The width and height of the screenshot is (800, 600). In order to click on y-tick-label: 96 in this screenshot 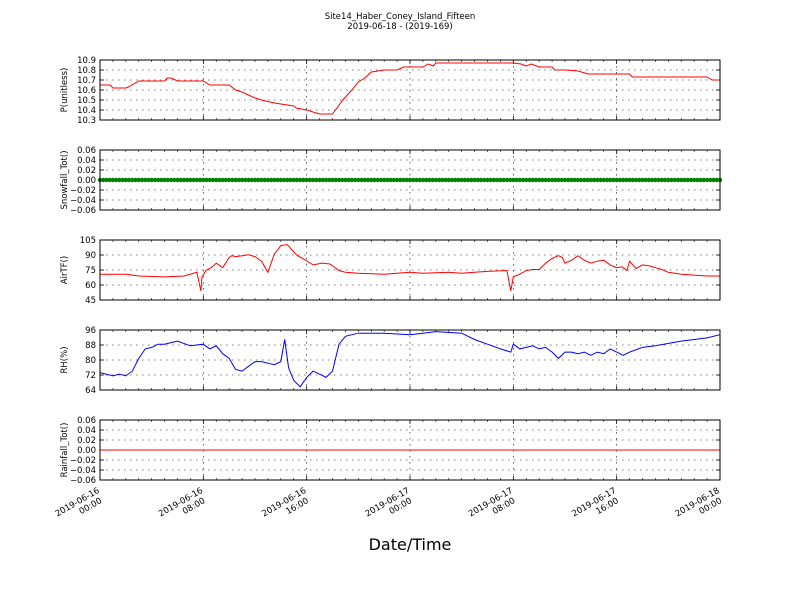, I will do `click(90, 331)`.